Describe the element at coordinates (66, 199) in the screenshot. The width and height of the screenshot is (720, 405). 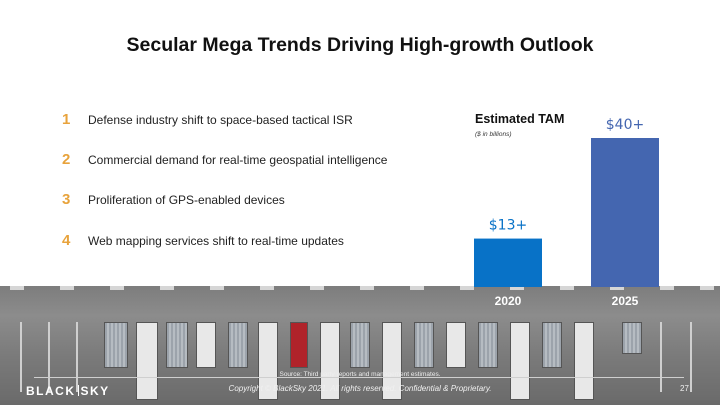
I see `trend-number: 3` at that location.